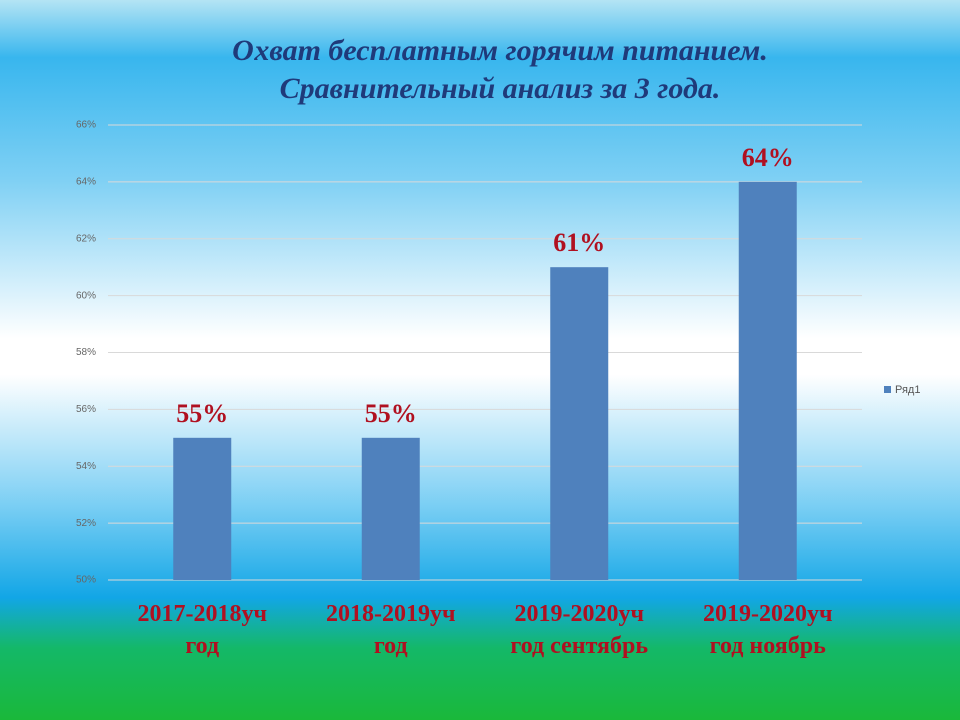  I want to click on data-label: 61%, so click(579, 242).